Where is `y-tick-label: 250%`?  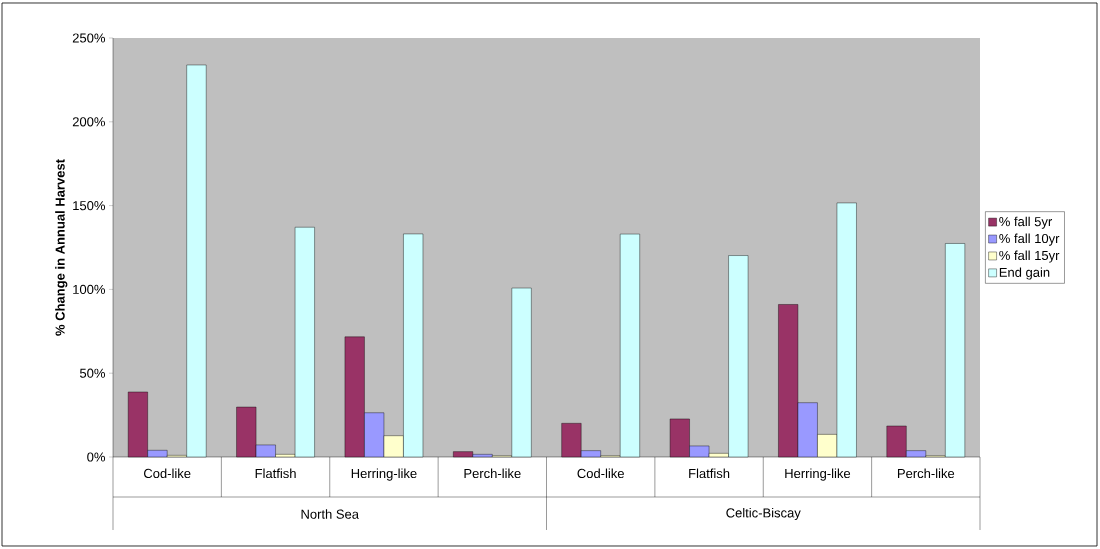 y-tick-label: 250% is located at coordinates (89, 38).